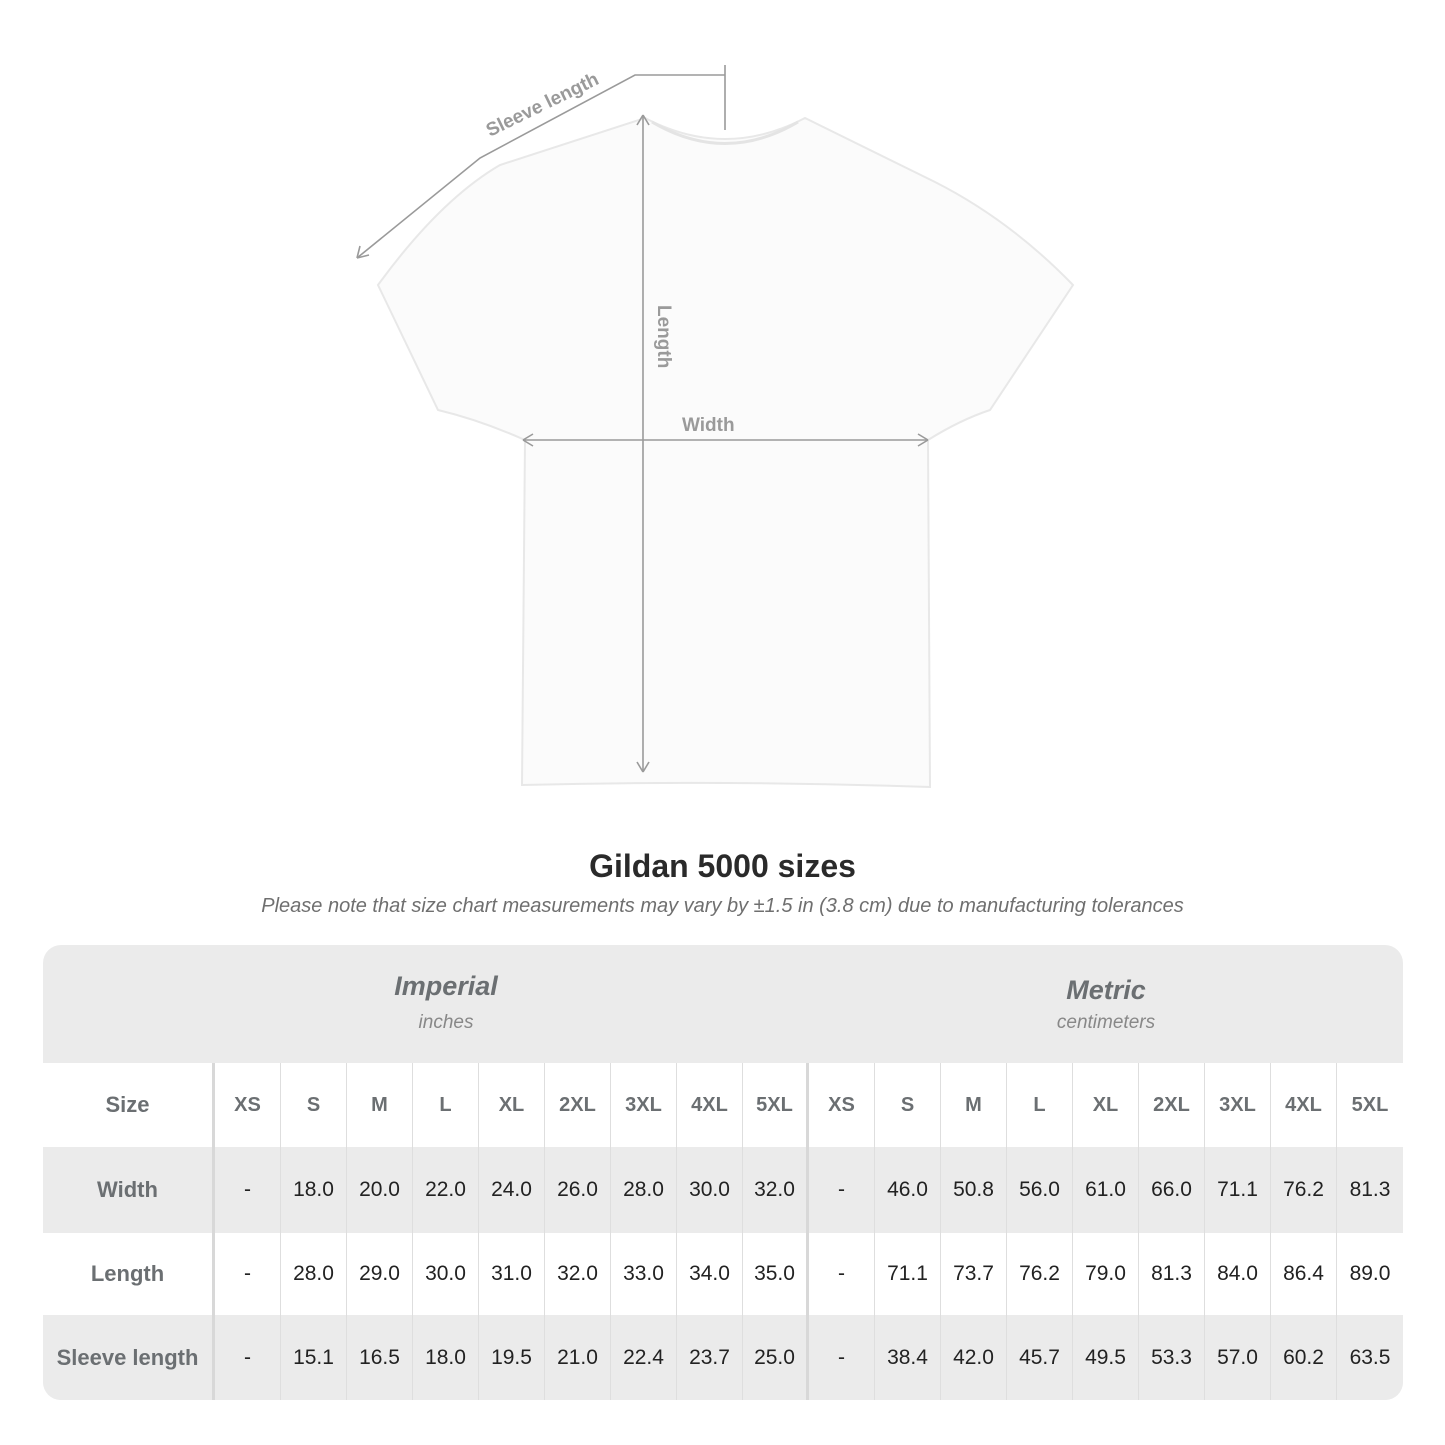 Image resolution: width=1445 pixels, height=1445 pixels. Describe the element at coordinates (380, 1274) in the screenshot. I see `imperial-value-cell: 29.0` at that location.